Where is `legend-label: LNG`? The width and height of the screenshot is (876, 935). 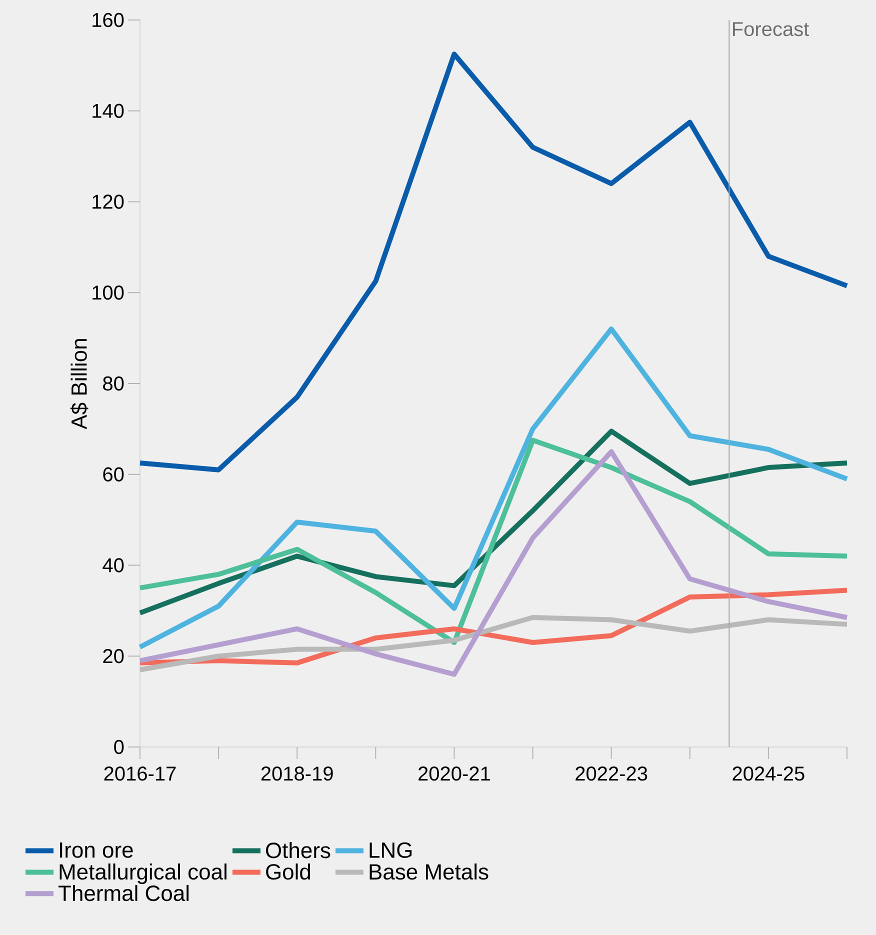
legend-label: LNG is located at coordinates (391, 850).